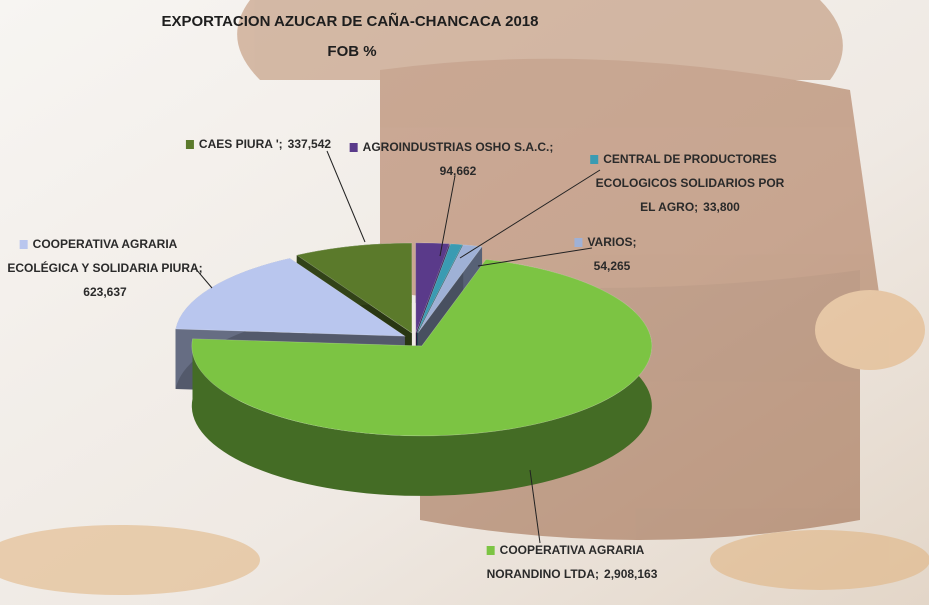 The height and width of the screenshot is (605, 929). Describe the element at coordinates (351, 51) in the screenshot. I see `chart-subtitle: FOB %` at that location.